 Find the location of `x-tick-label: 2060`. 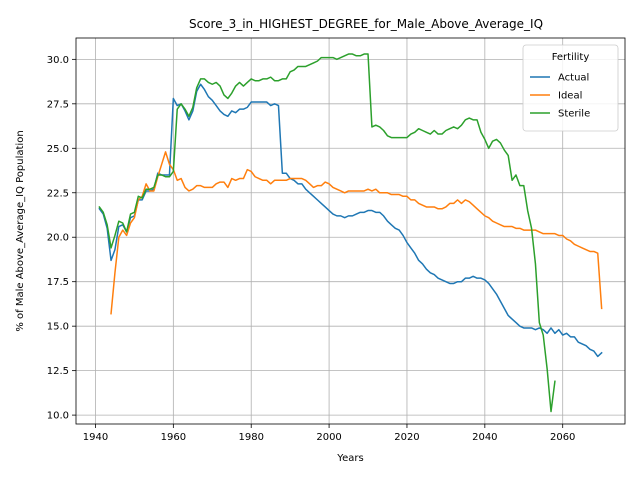

x-tick-label: 2060 is located at coordinates (562, 437).